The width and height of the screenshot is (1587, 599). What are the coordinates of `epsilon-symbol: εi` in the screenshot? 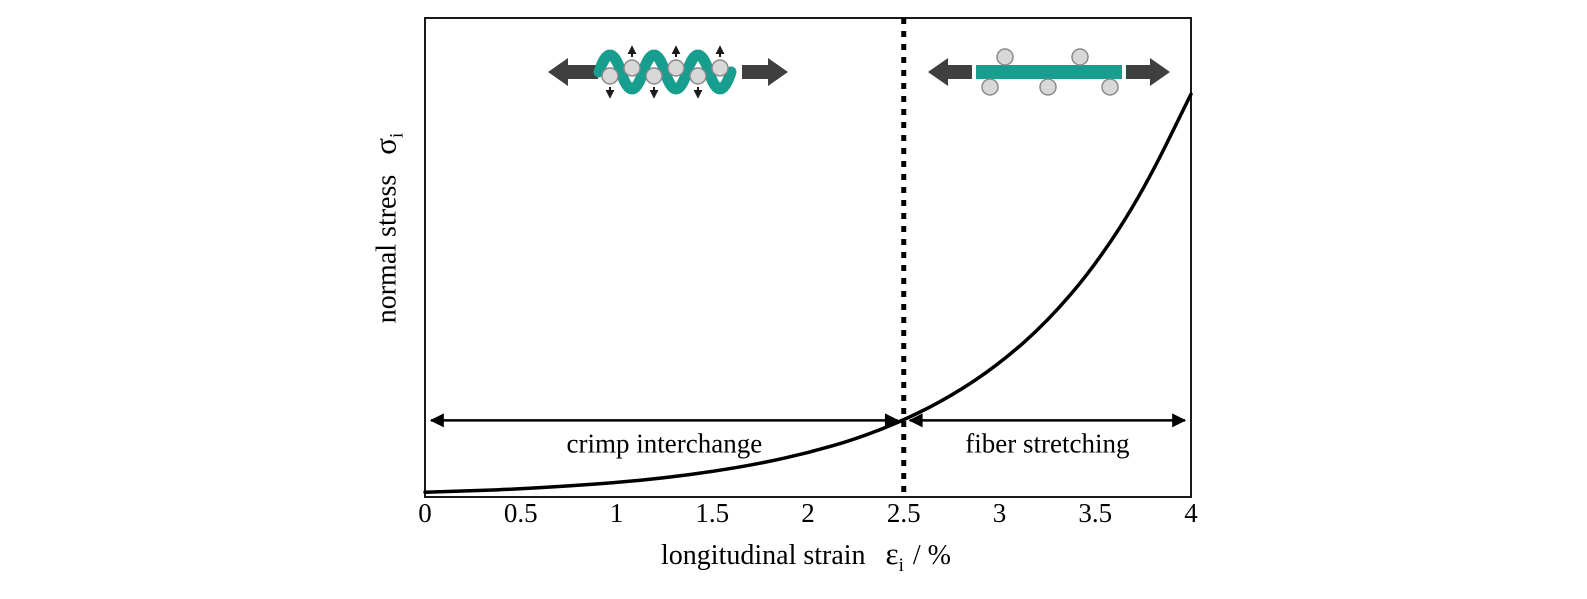 It's located at (894, 556).